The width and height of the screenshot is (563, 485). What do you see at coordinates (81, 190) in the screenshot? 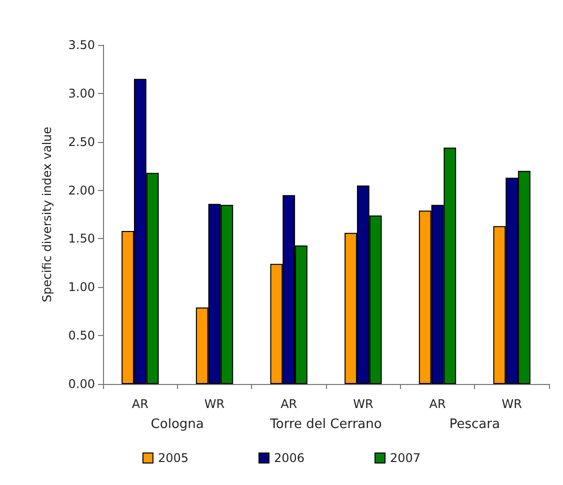
I see `y-tick-label: 2.00` at bounding box center [81, 190].